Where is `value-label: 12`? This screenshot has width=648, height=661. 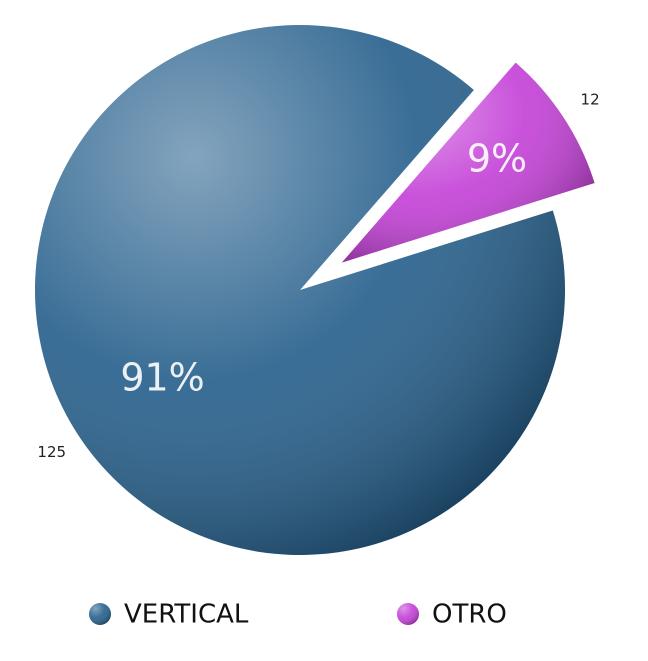 value-label: 12 is located at coordinates (590, 99).